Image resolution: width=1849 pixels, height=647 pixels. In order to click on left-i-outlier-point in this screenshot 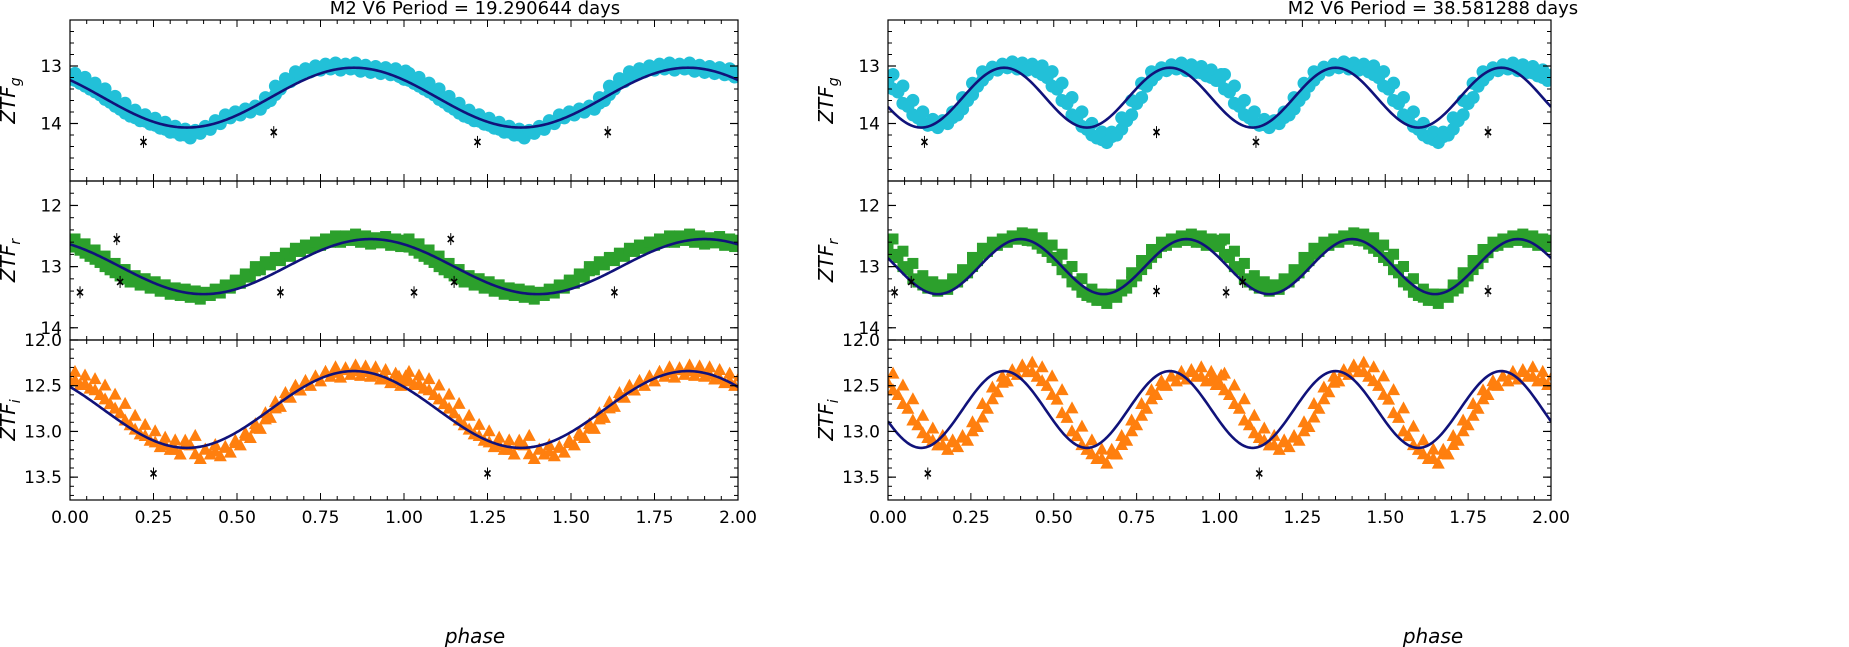, I will do `click(487, 473)`.